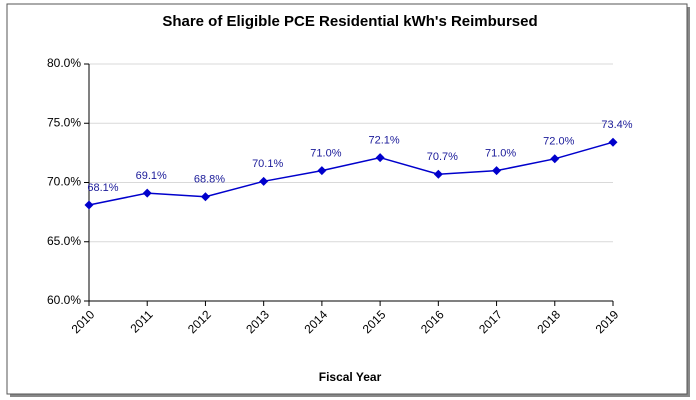 The height and width of the screenshot is (400, 696). I want to click on data-label: 68.8%, so click(209, 180).